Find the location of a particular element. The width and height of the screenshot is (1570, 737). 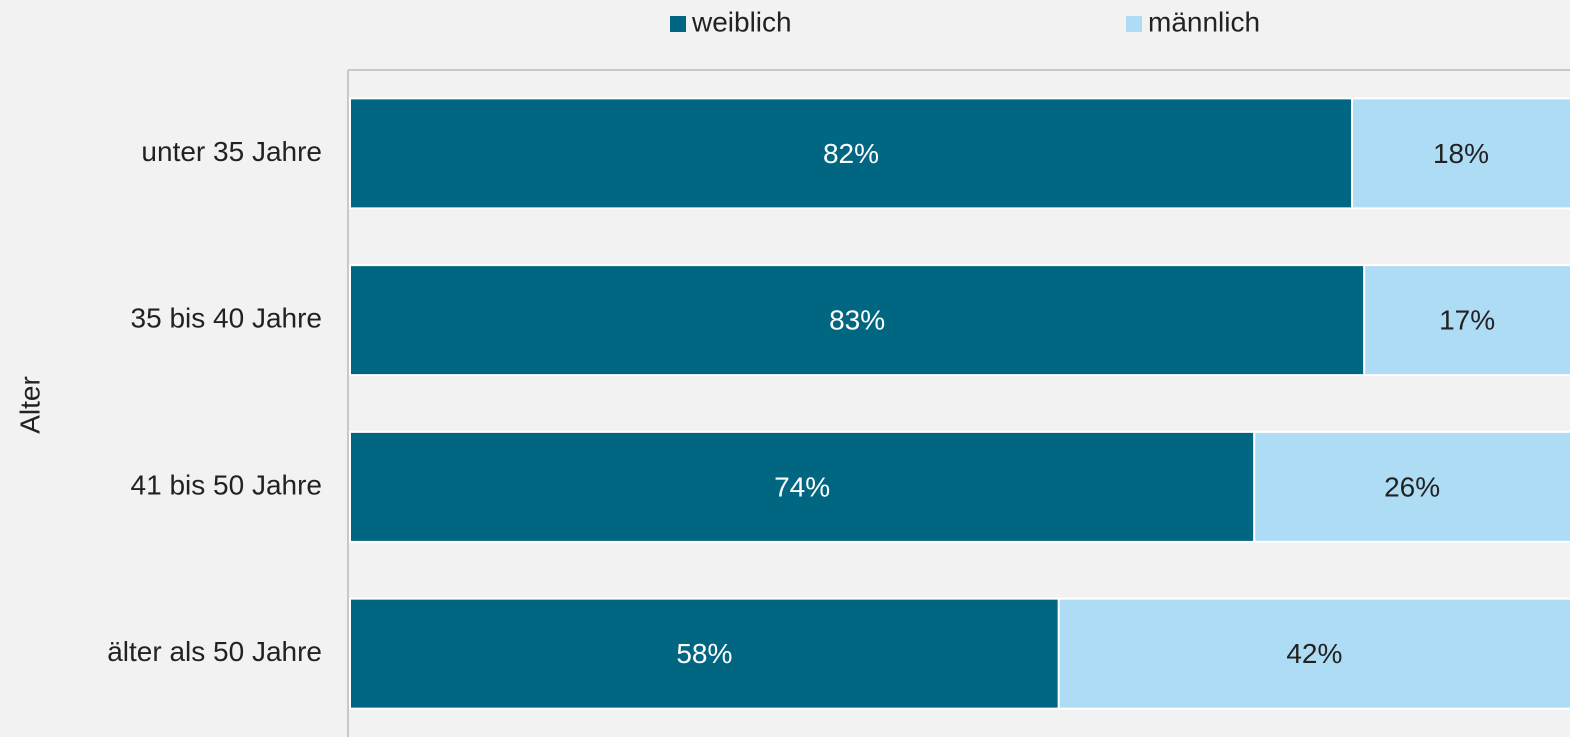

data-label: 17% is located at coordinates (1467, 320).